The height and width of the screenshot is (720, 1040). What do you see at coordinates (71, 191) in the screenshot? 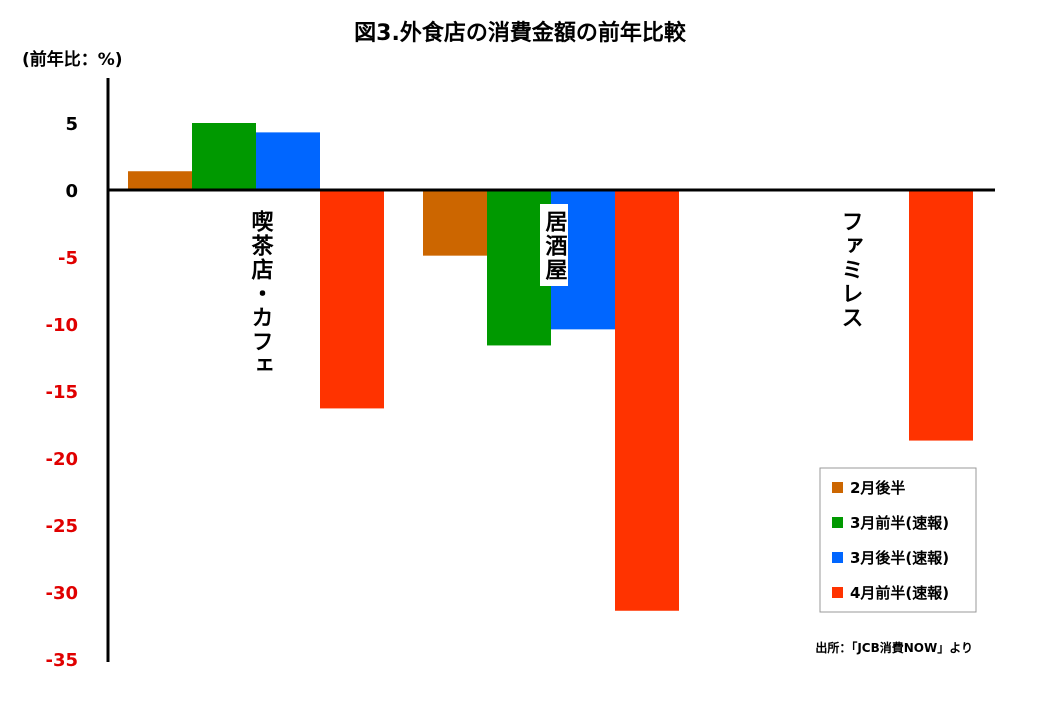
I see `y-tick-label: 0` at bounding box center [71, 191].